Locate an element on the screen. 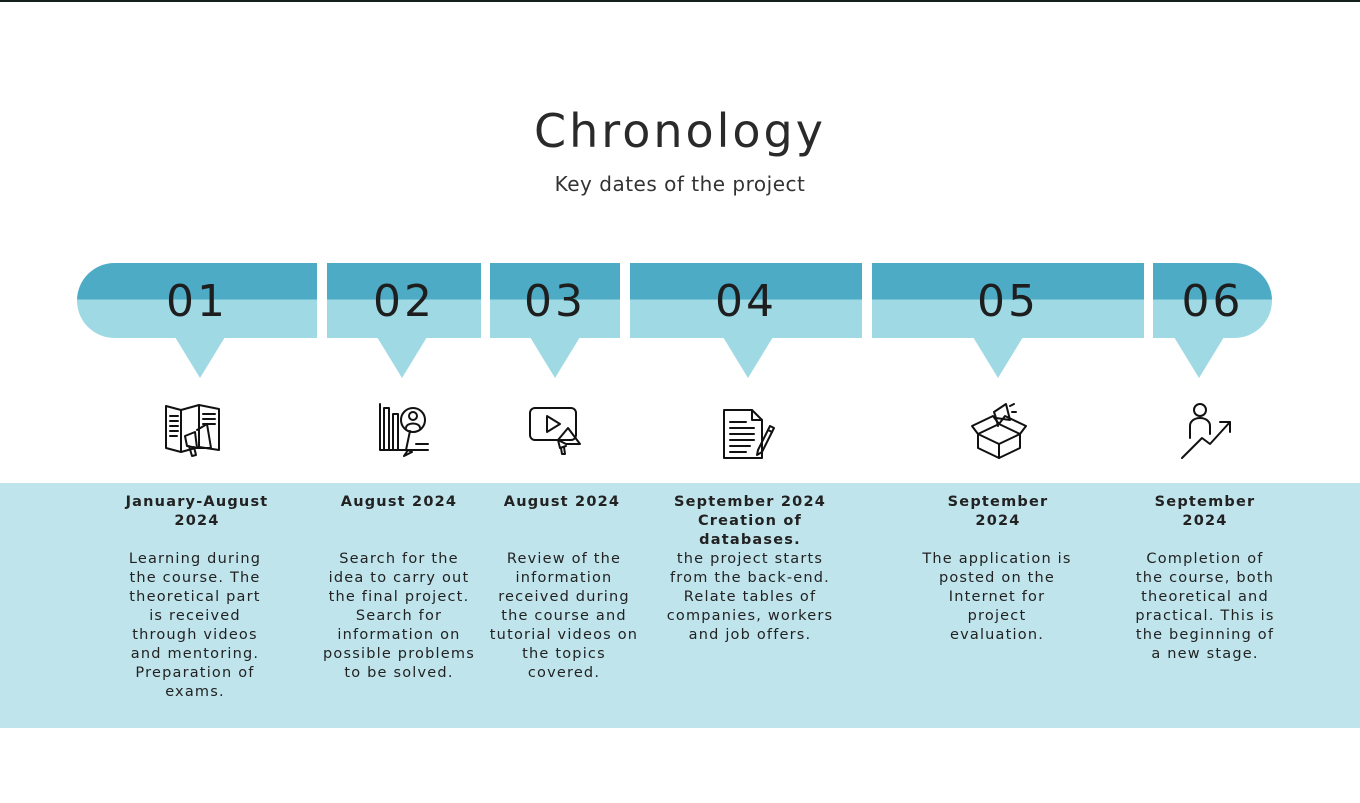  step-number: 04 is located at coordinates (746, 301).